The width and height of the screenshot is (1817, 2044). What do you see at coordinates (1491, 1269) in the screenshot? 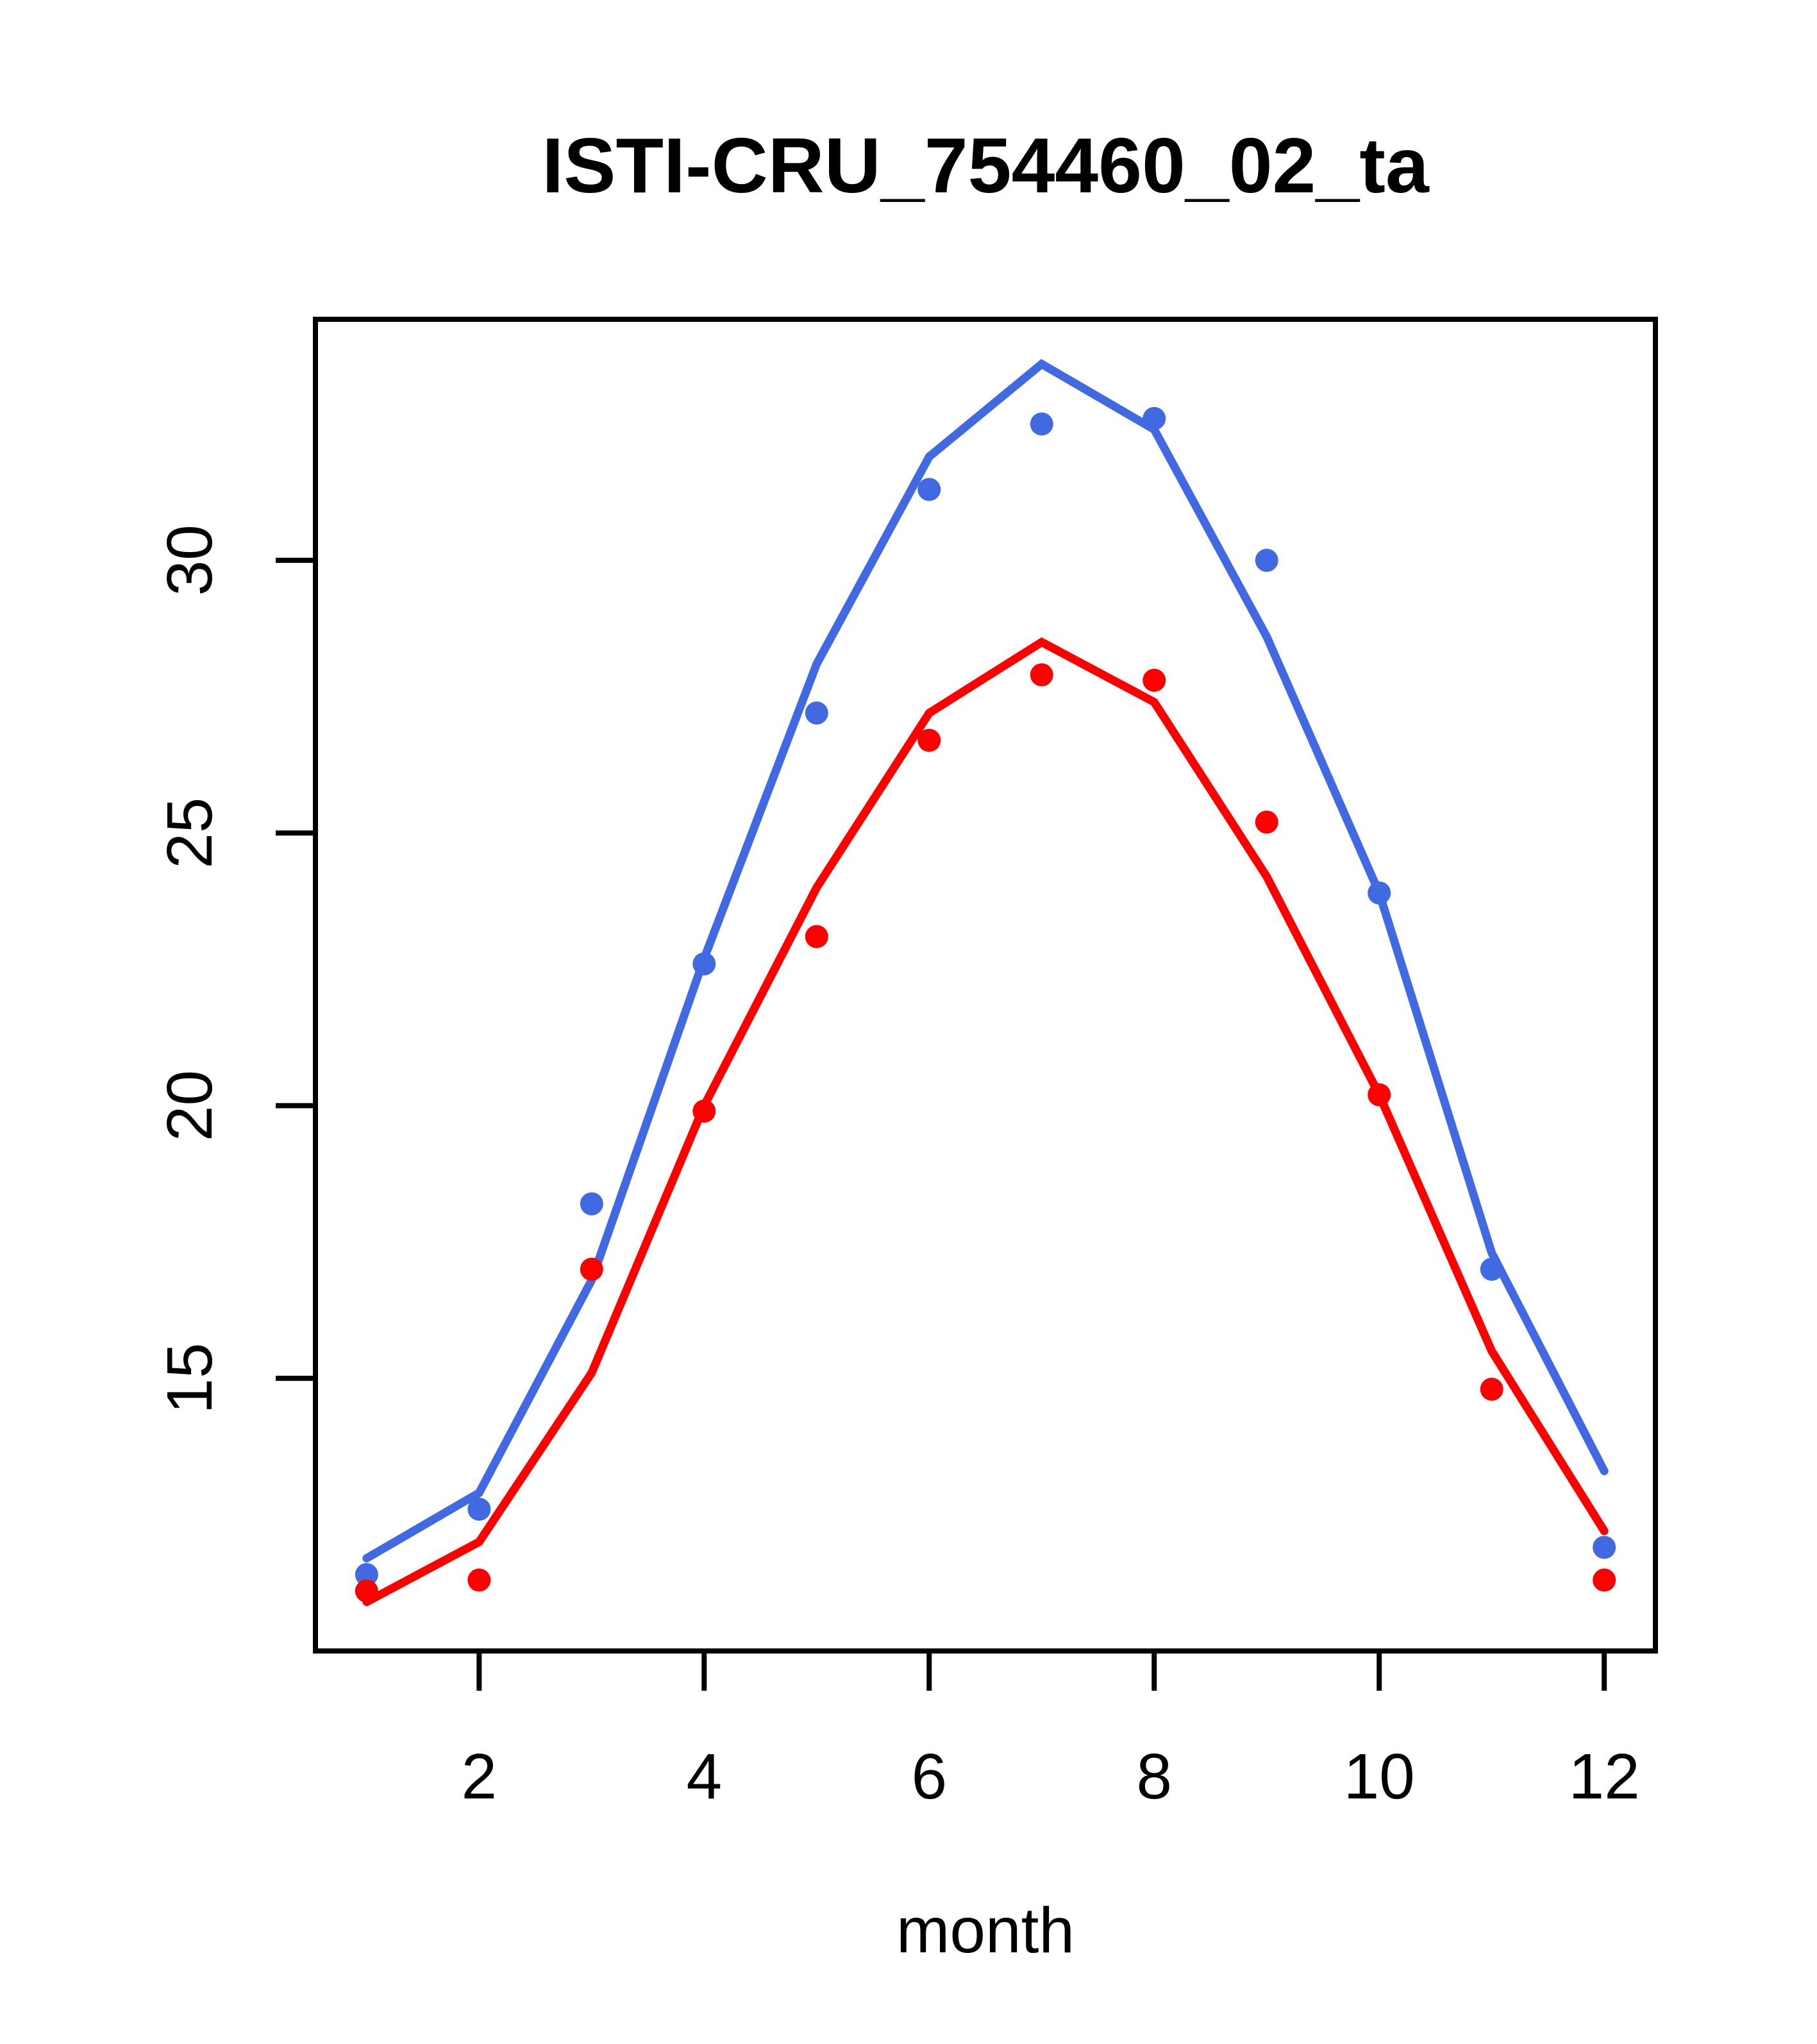
I see `point-blue-points-m11` at bounding box center [1491, 1269].